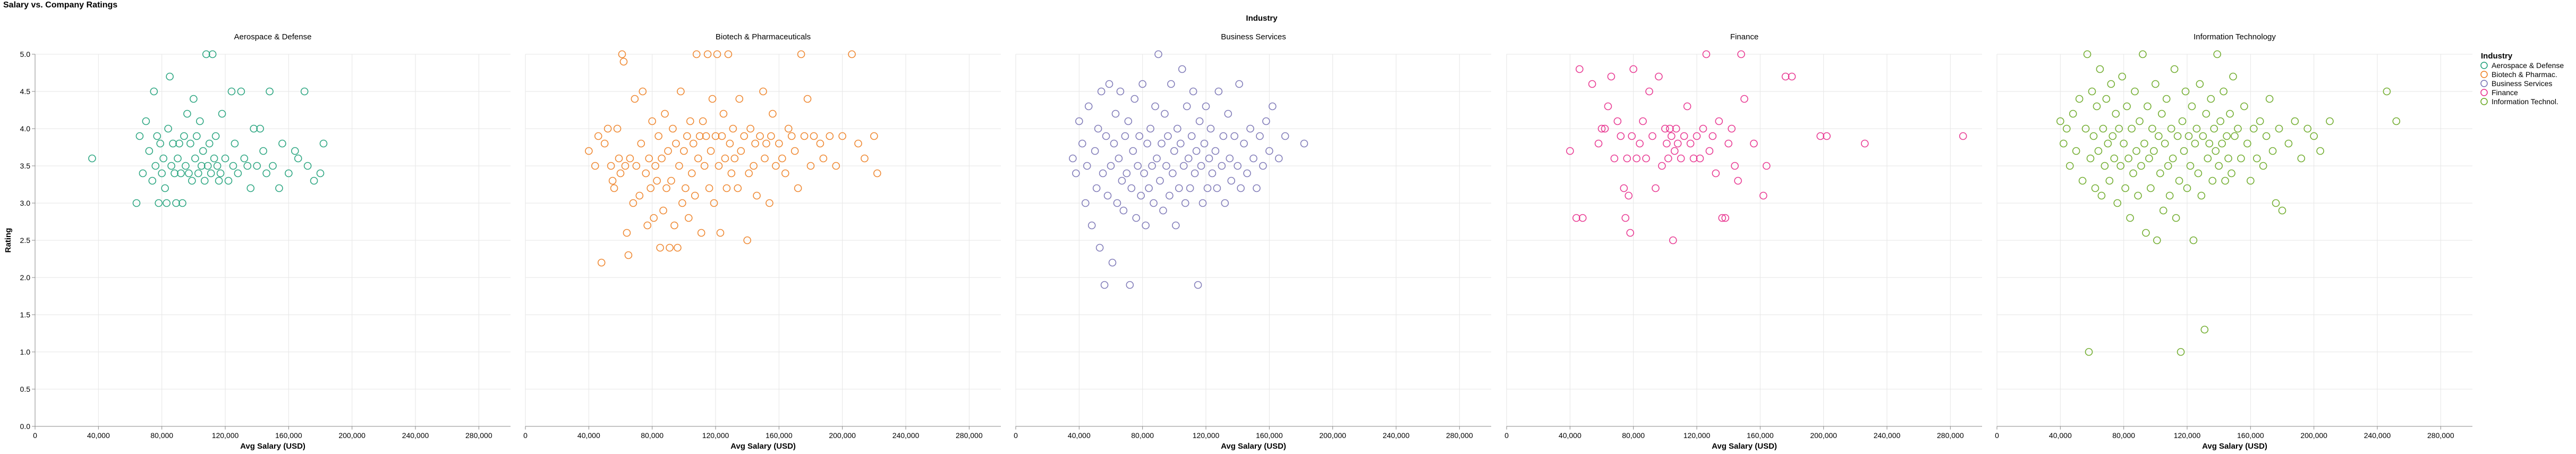 The image size is (2576, 454). Describe the element at coordinates (842, 435) in the screenshot. I see `x-tick-label: 200,000` at that location.